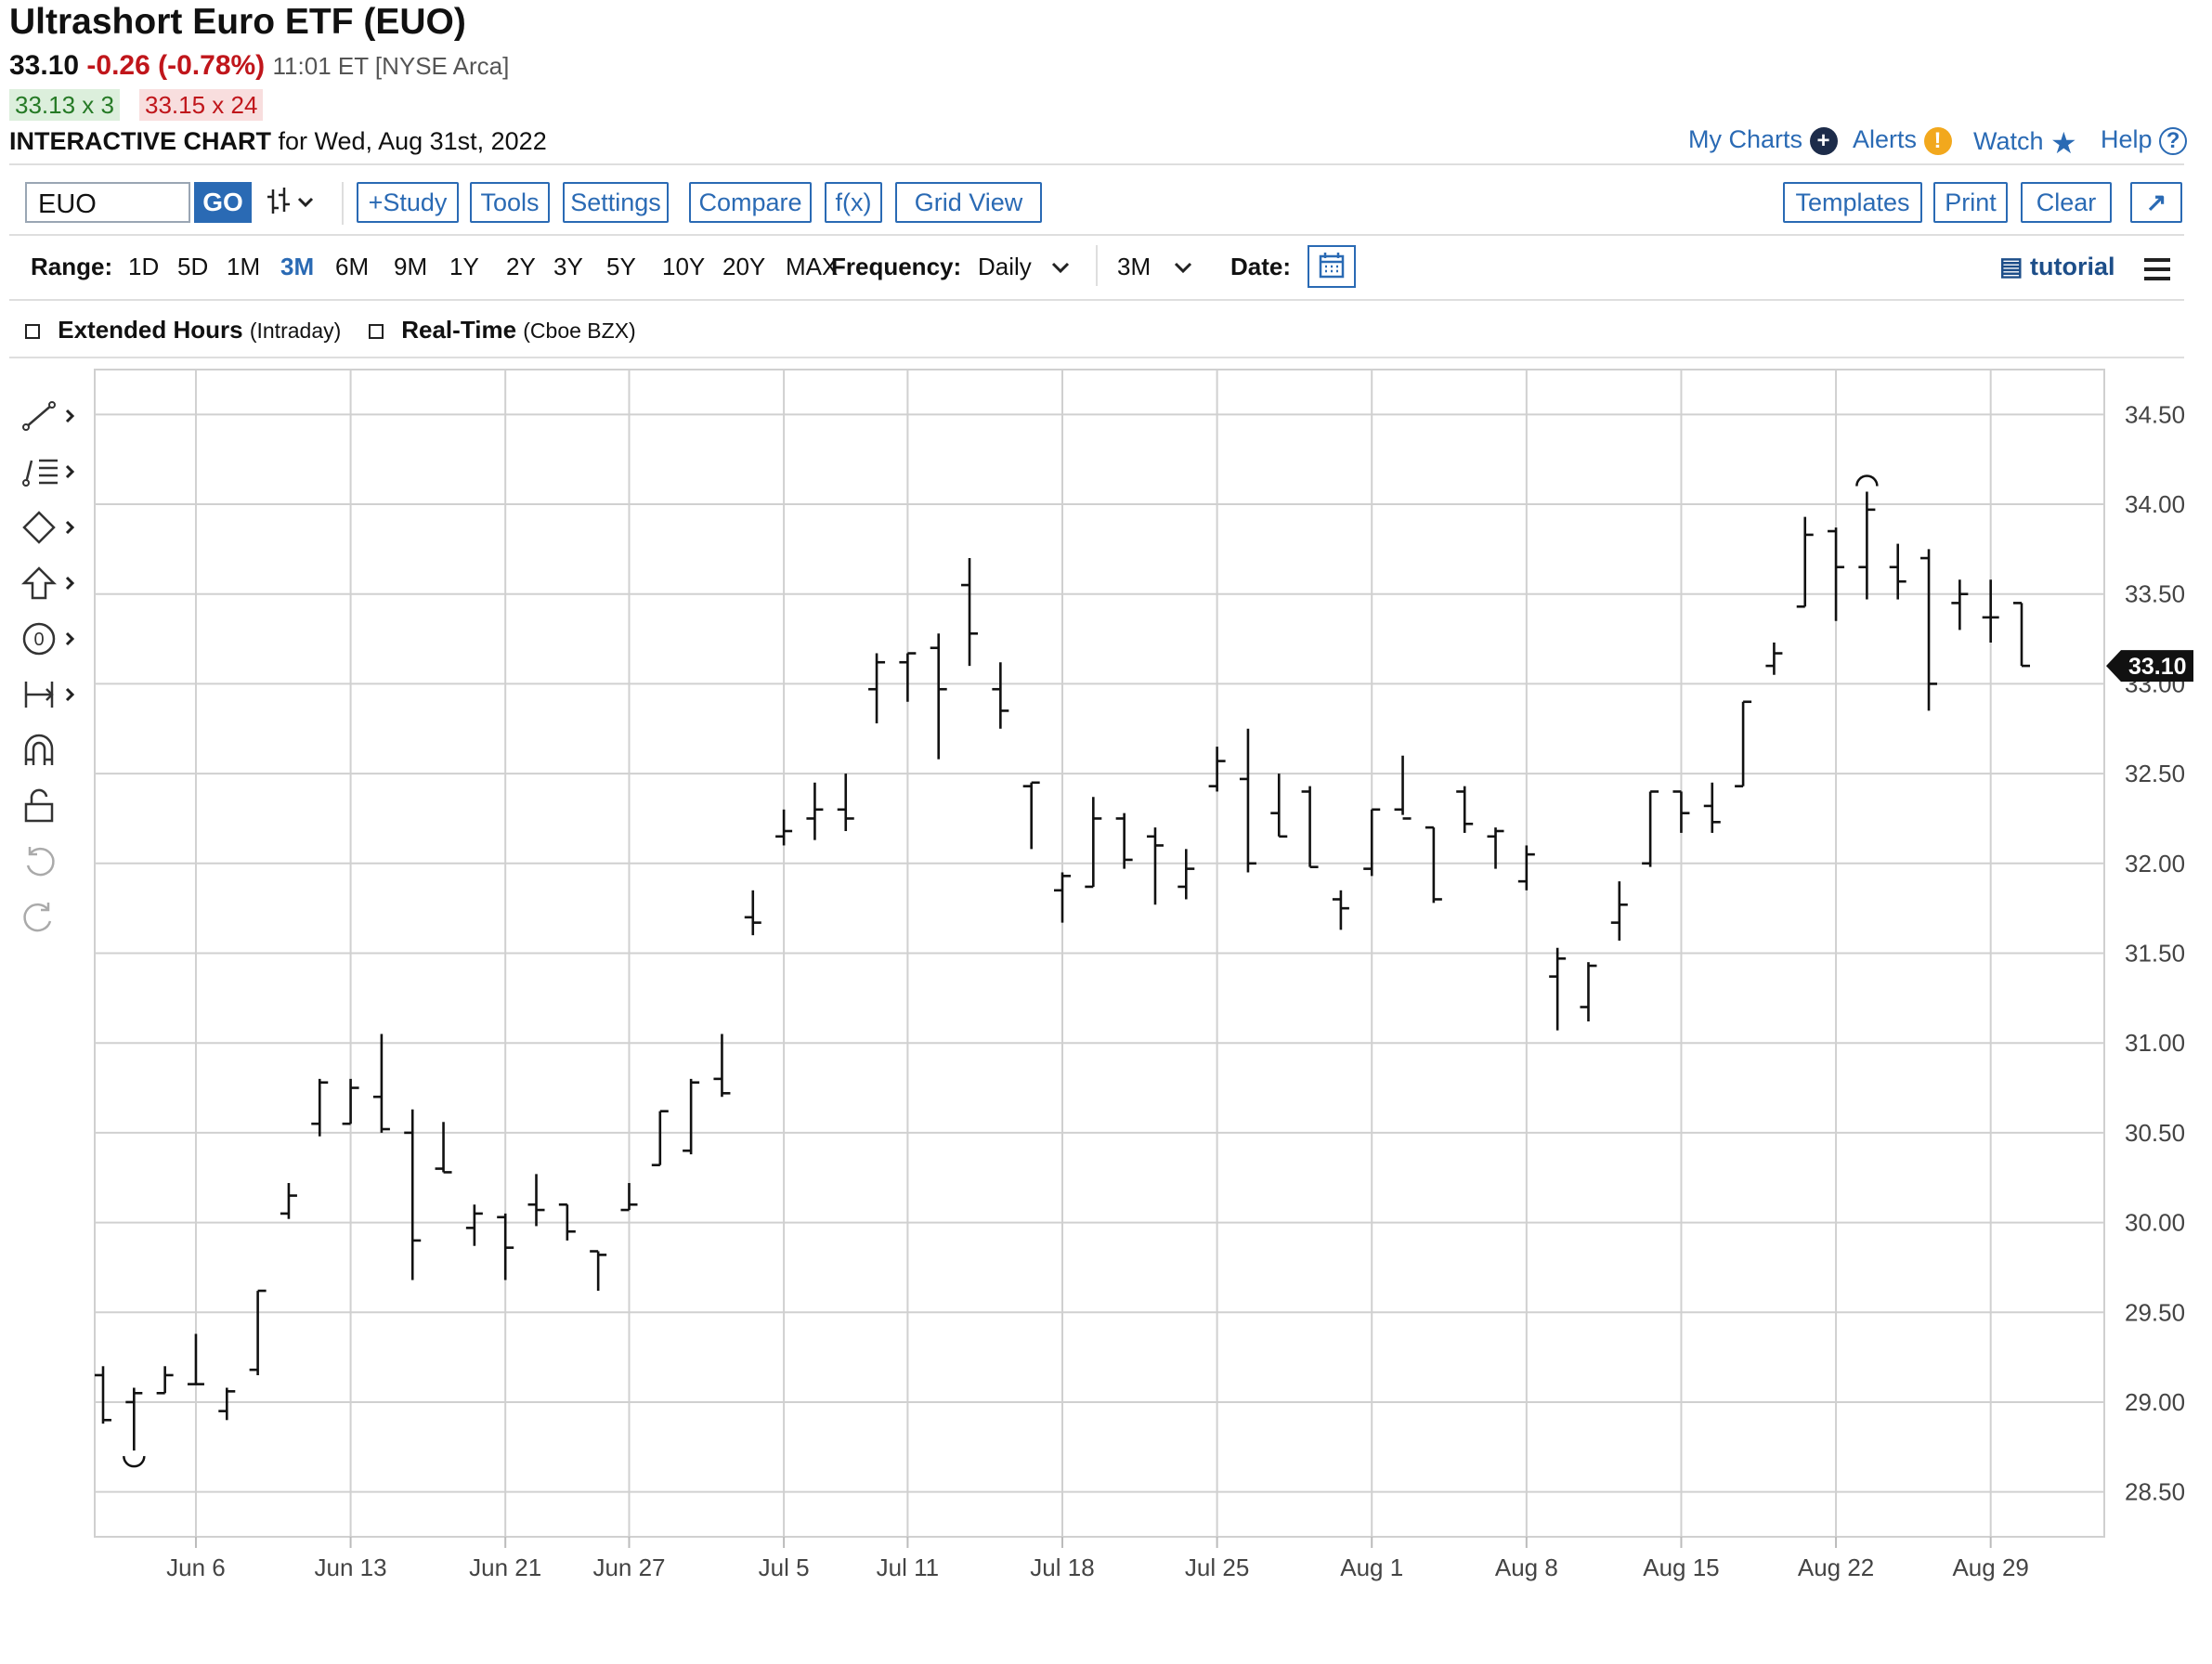 The height and width of the screenshot is (1664, 2212). I want to click on tools-button: Tools, so click(510, 202).